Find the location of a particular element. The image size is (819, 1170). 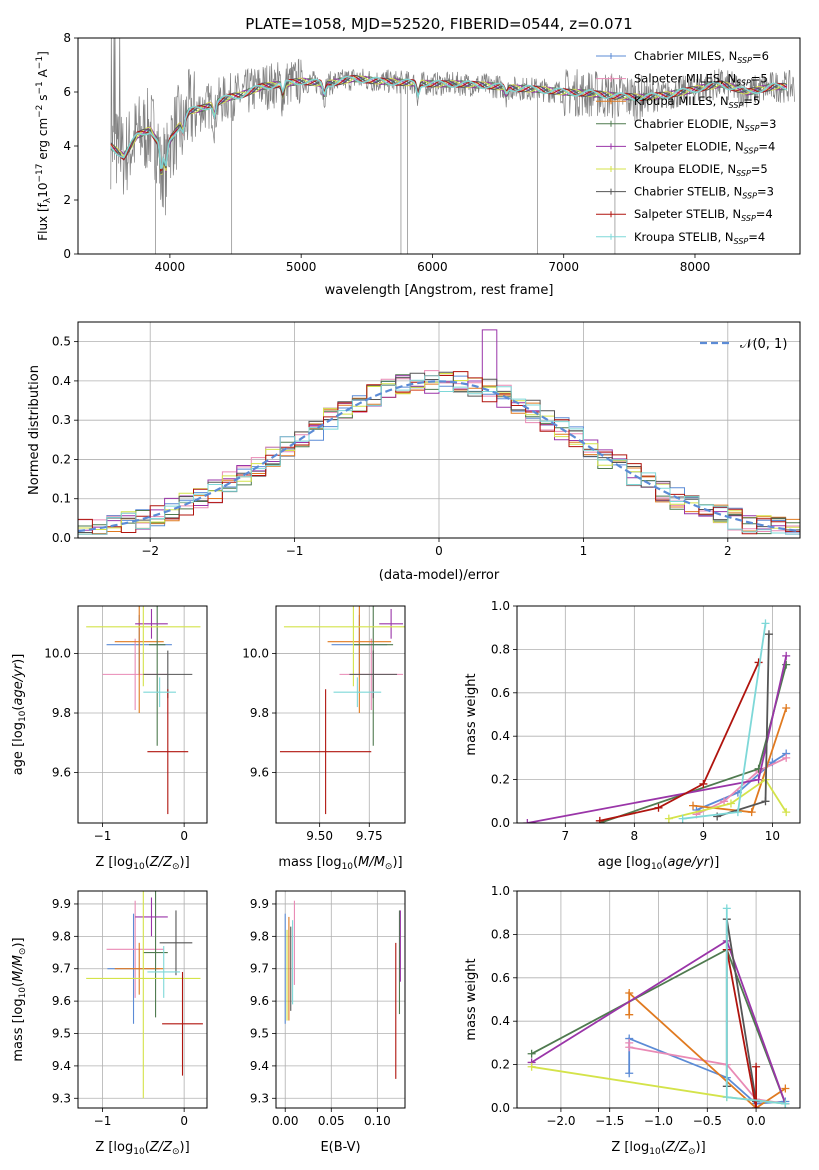

histogram-step is located at coordinates (439, 455).